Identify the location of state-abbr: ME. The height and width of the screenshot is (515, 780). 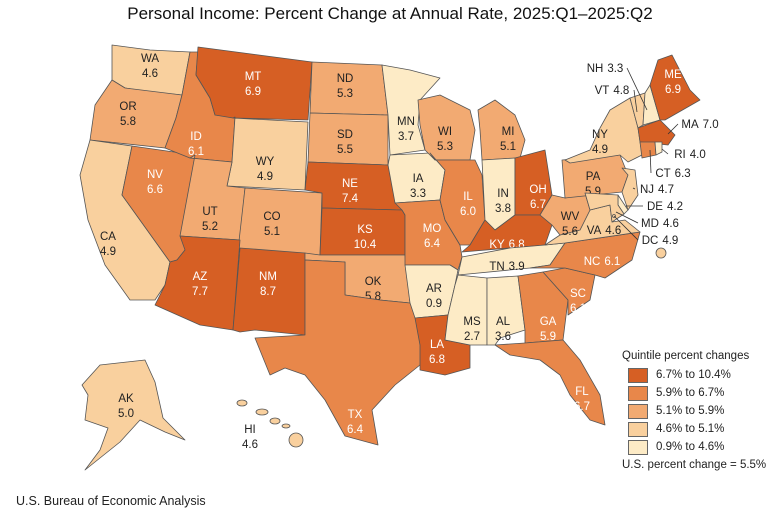
(673, 75).